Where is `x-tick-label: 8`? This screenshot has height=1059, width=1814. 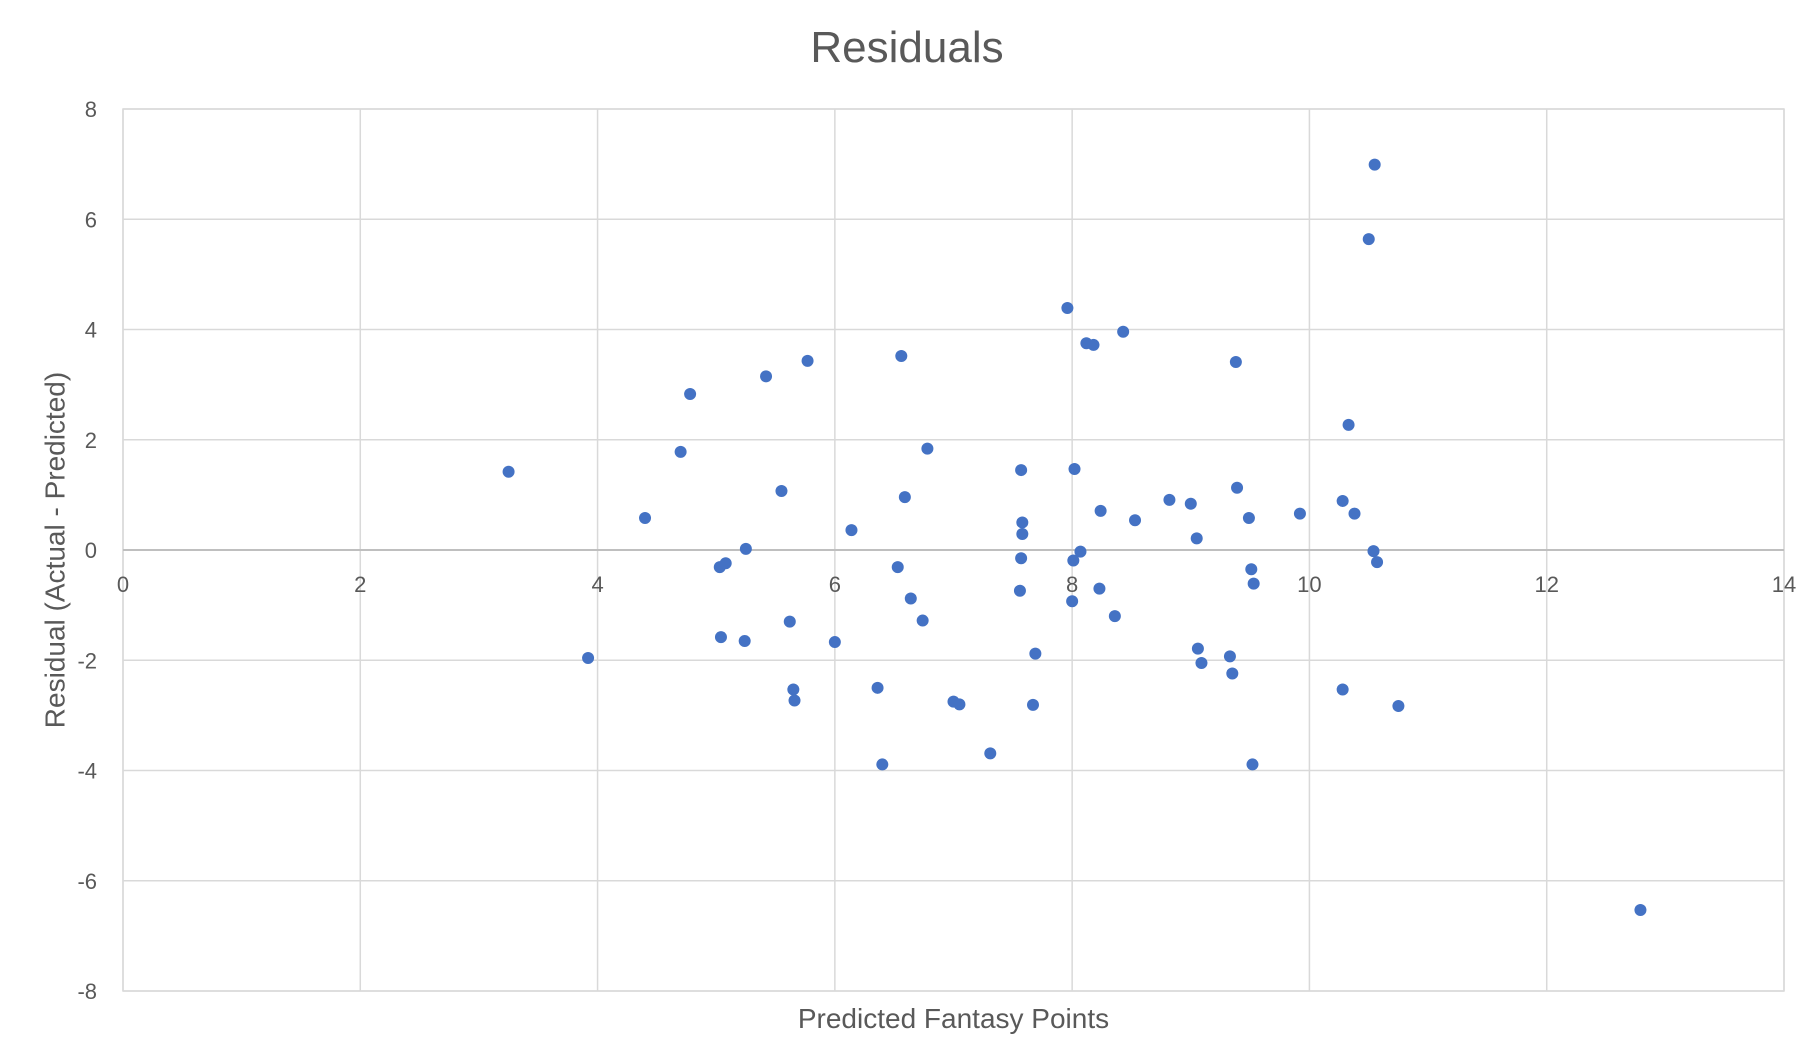 x-tick-label: 8 is located at coordinates (1072, 584).